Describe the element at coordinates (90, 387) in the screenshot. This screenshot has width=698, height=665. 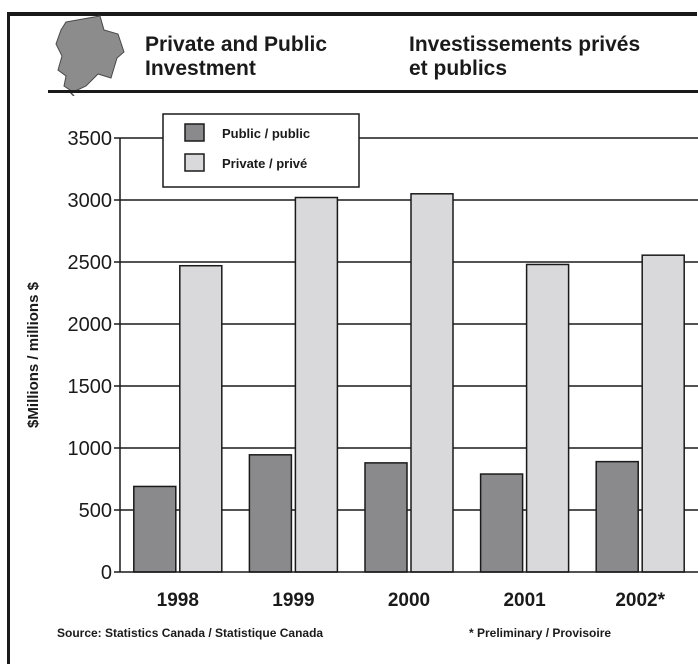
I see `y-tick-label: 1500` at that location.